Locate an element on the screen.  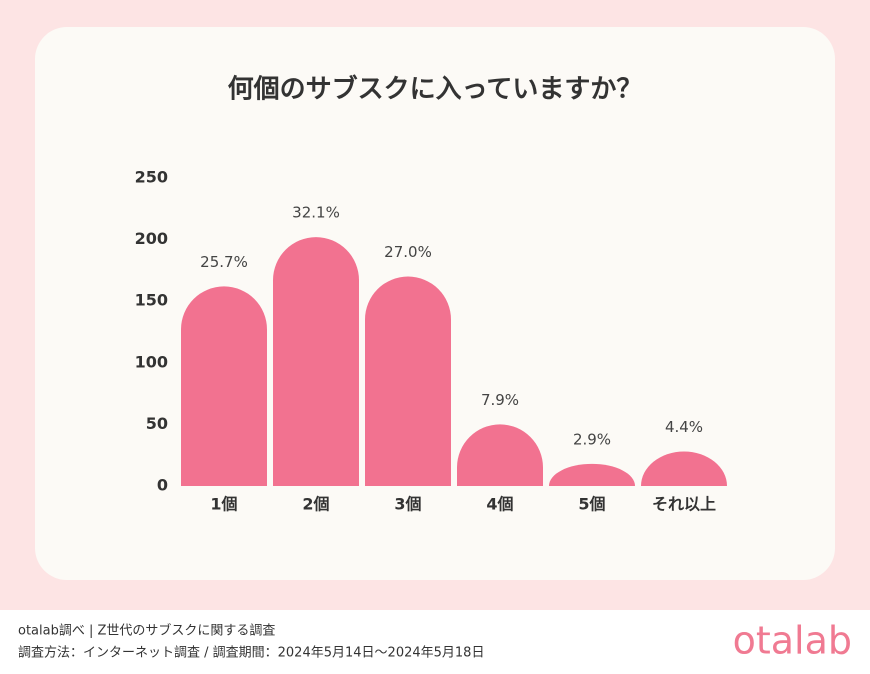
x-tick-label: 2個 is located at coordinates (315, 504).